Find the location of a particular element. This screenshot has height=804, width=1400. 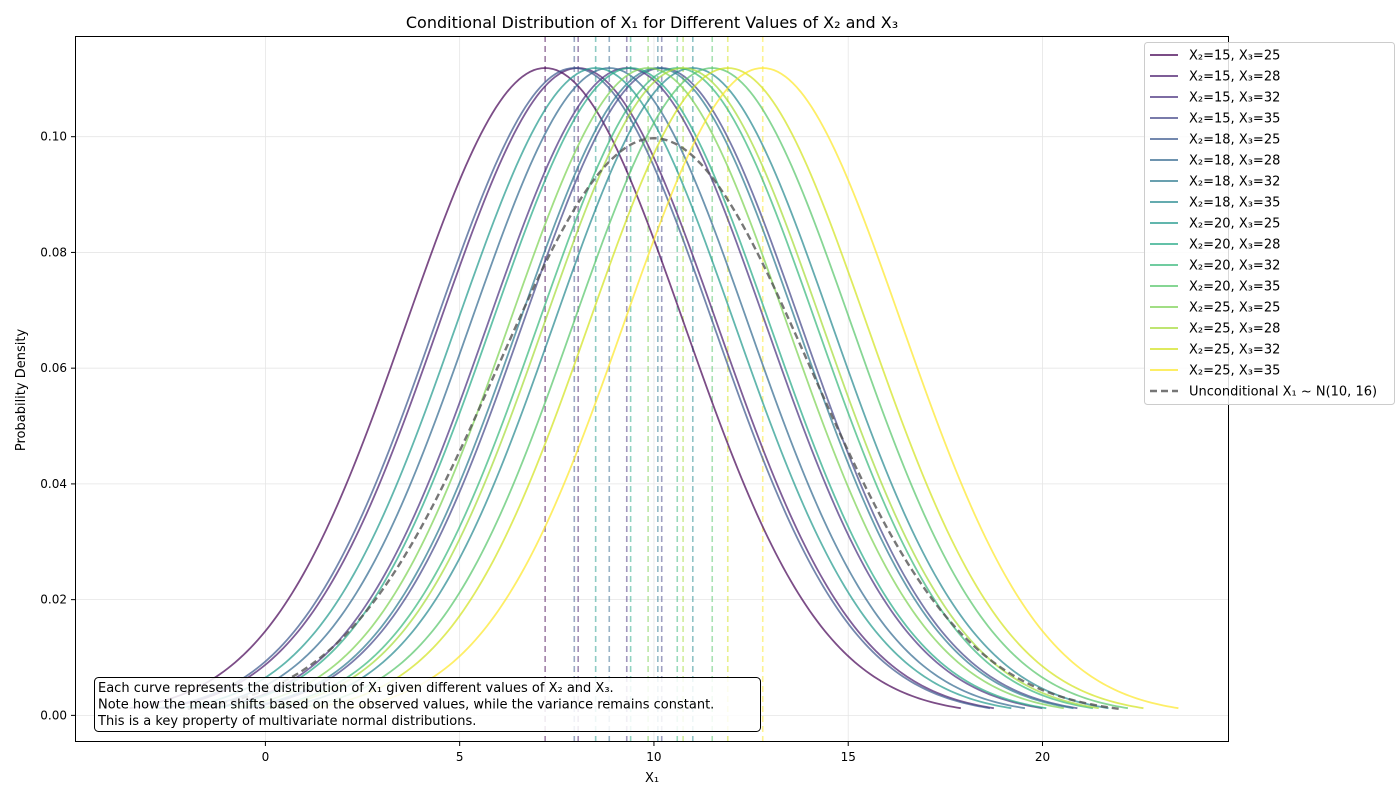

x-tick-label: 10 is located at coordinates (653, 757).